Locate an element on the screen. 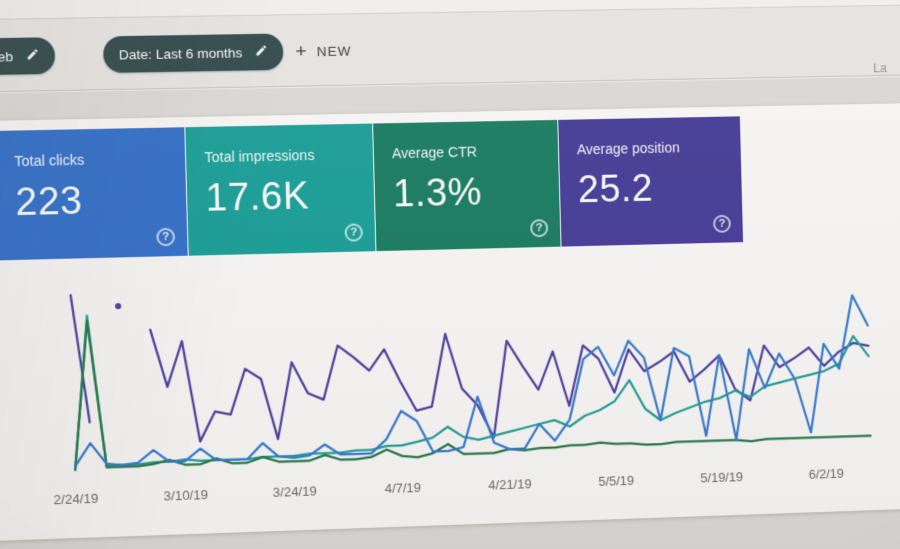 Image resolution: width=900 pixels, height=549 pixels. x-axis-label: 5/19/19 is located at coordinates (722, 477).